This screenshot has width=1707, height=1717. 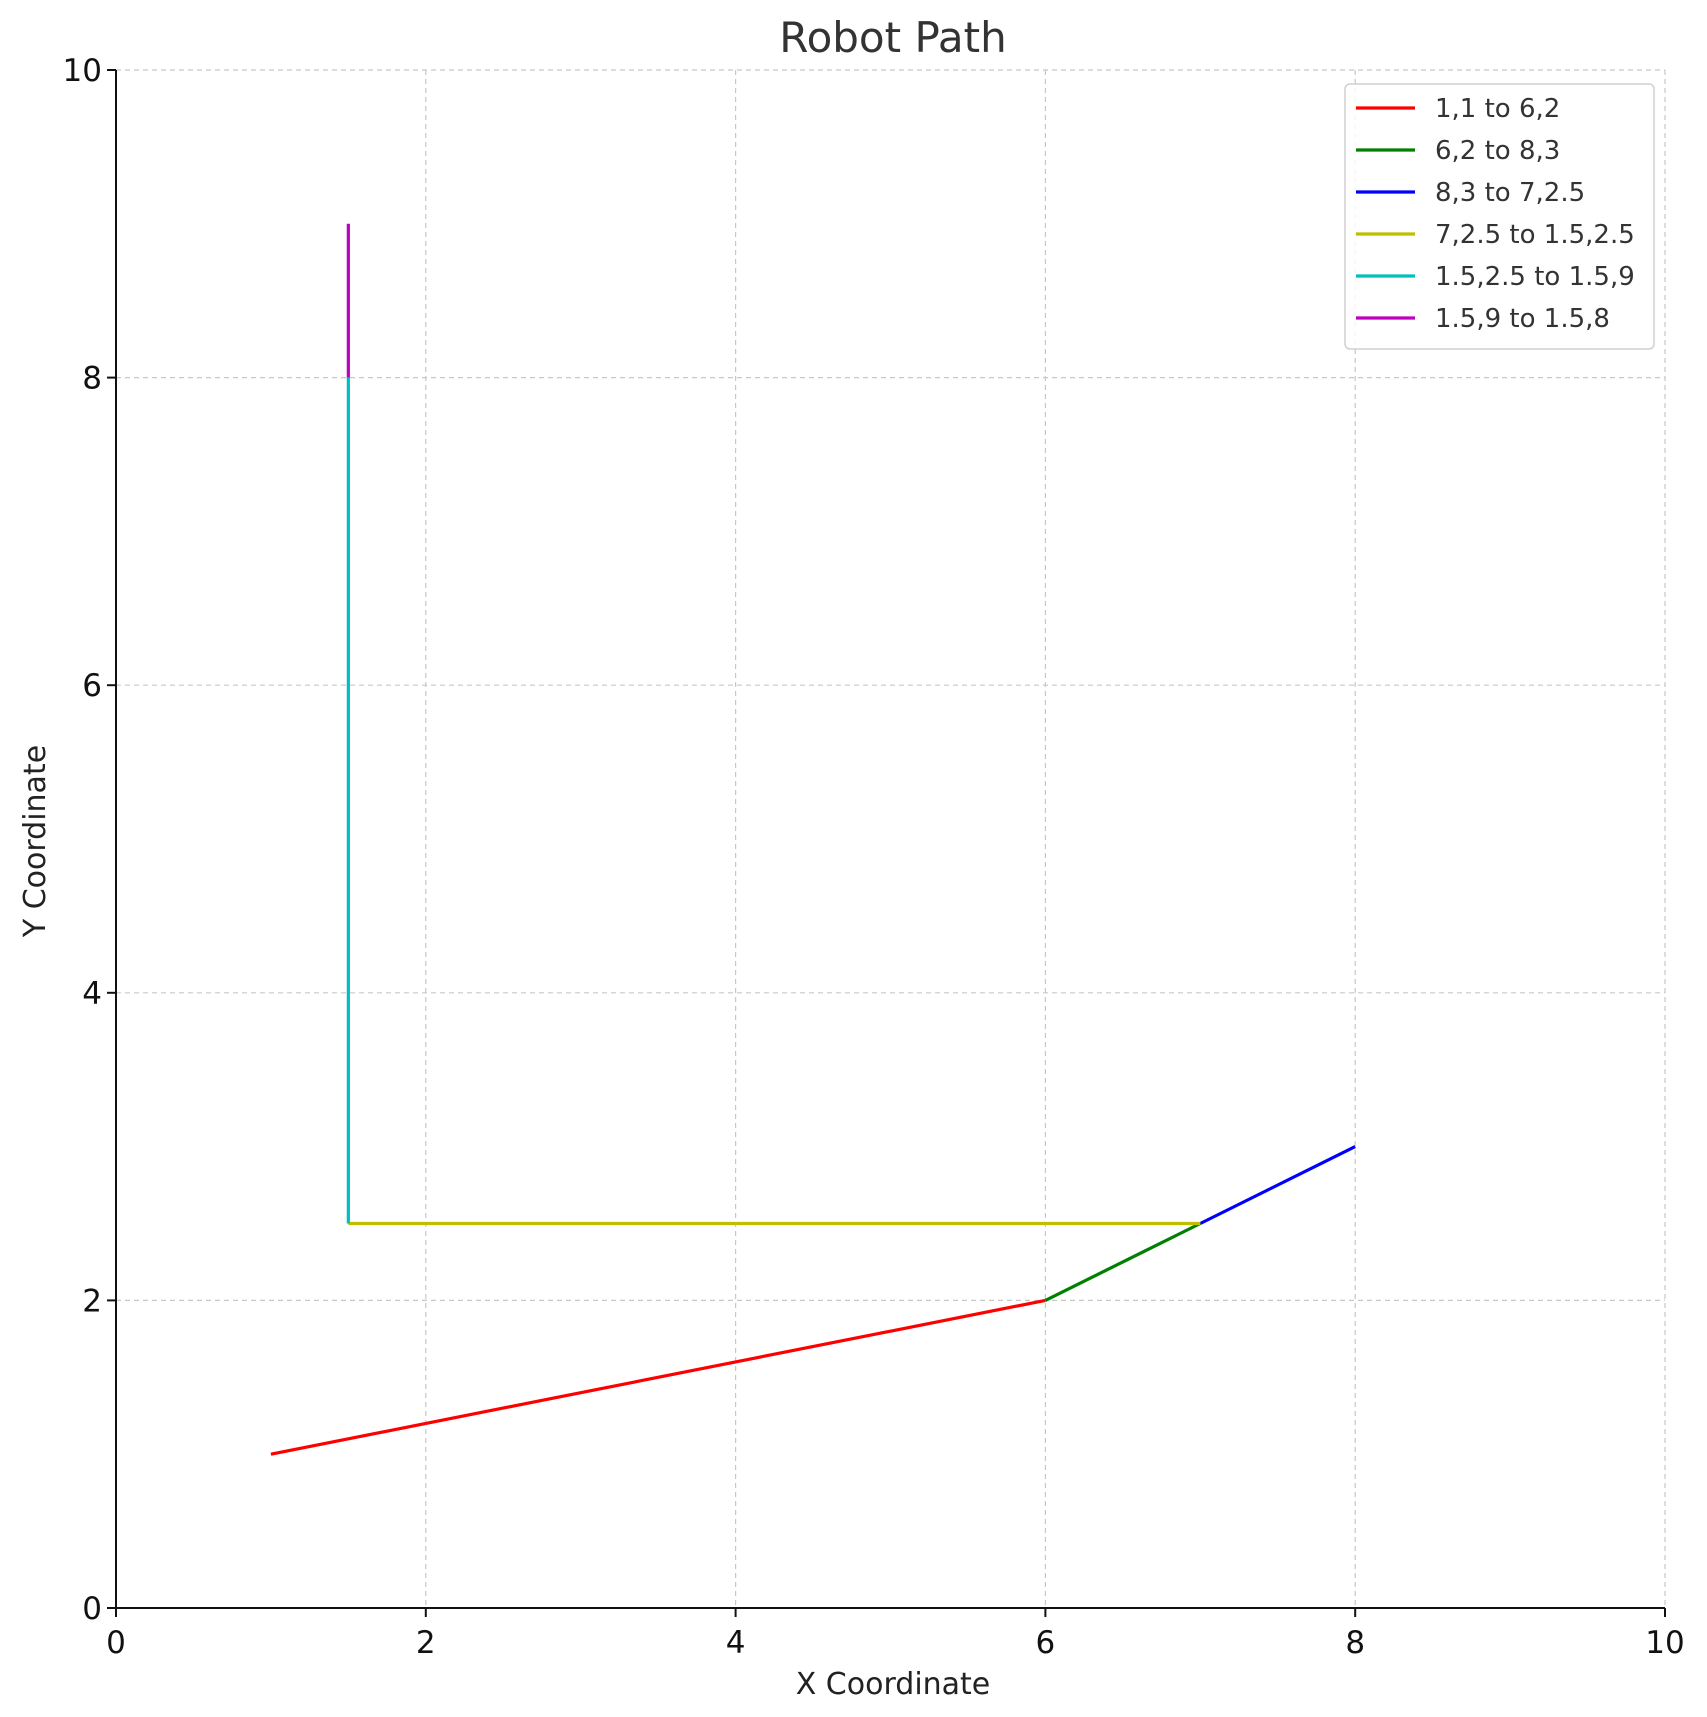 What do you see at coordinates (1497, 109) in the screenshot?
I see `legend-label: 1,1 to 6,2` at bounding box center [1497, 109].